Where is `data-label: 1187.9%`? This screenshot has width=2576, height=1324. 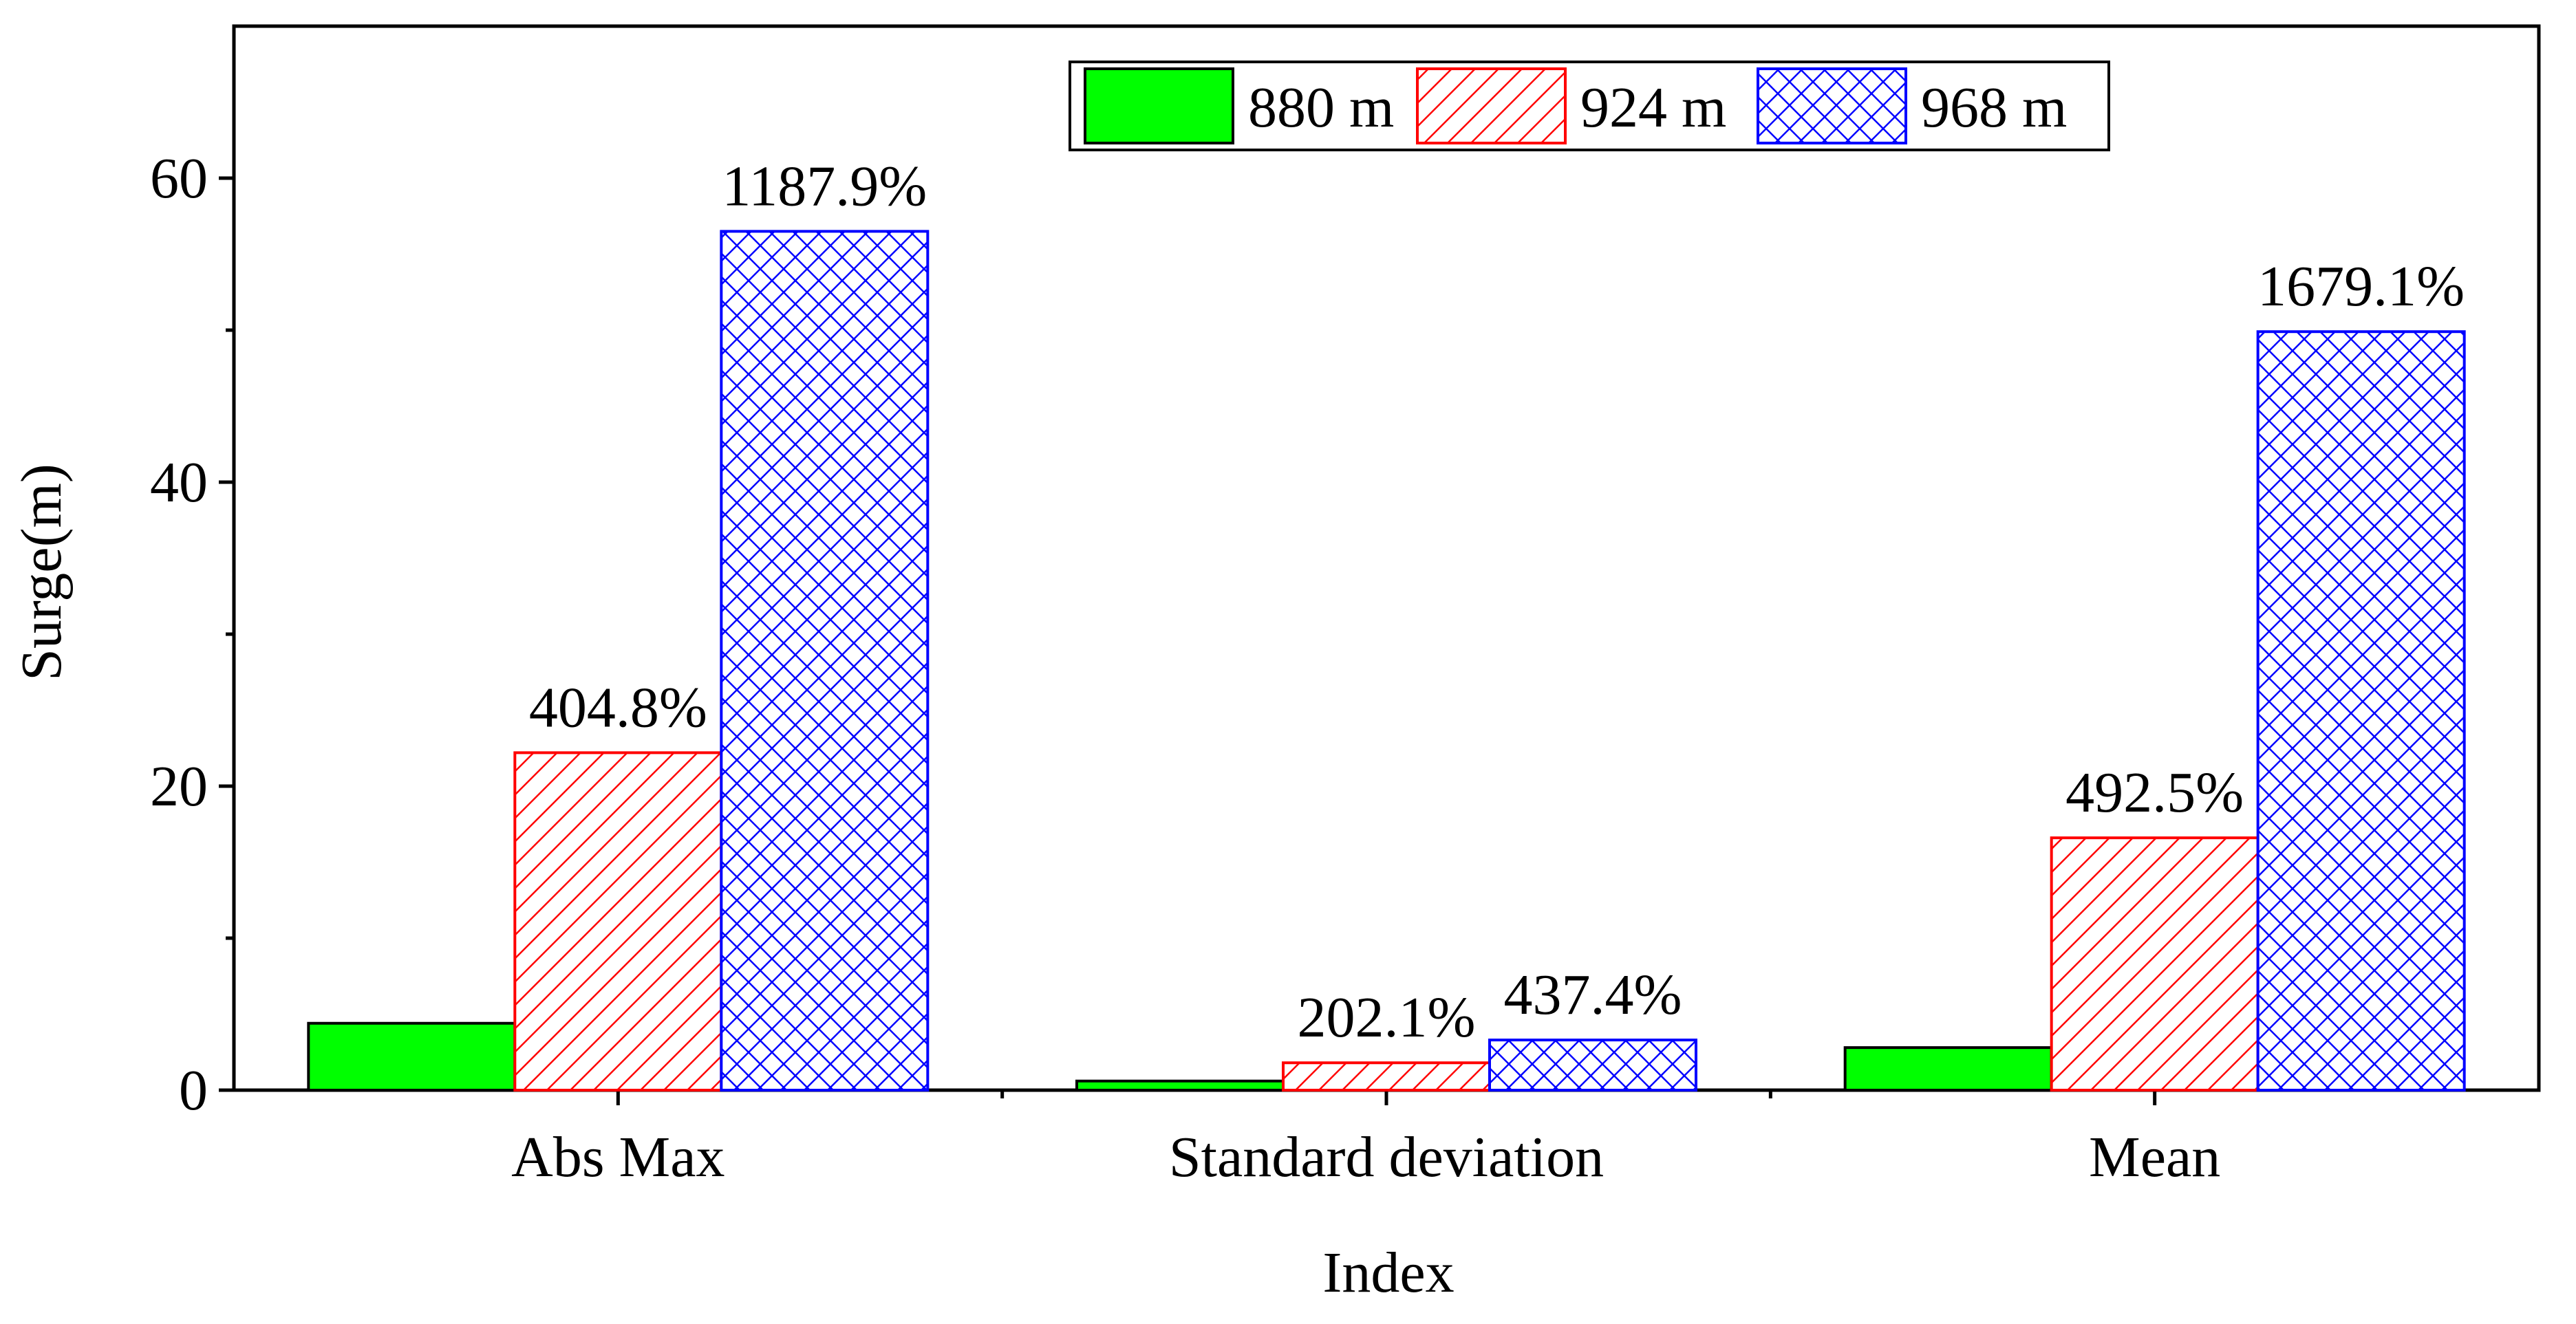 data-label: 1187.9% is located at coordinates (824, 186).